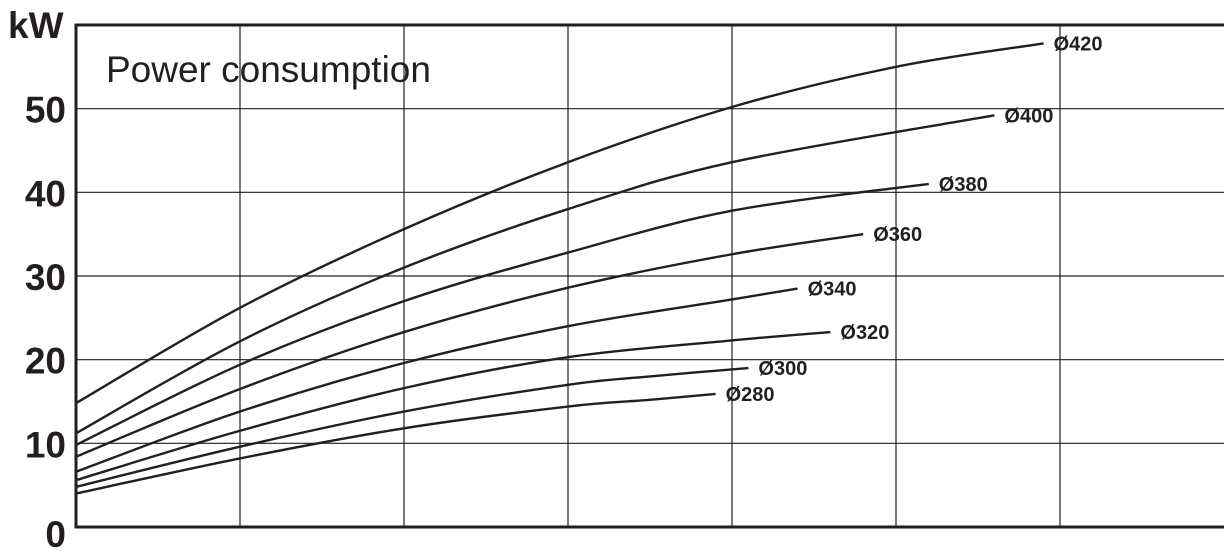  Describe the element at coordinates (864, 333) in the screenshot. I see `series-label: Ø320` at that location.